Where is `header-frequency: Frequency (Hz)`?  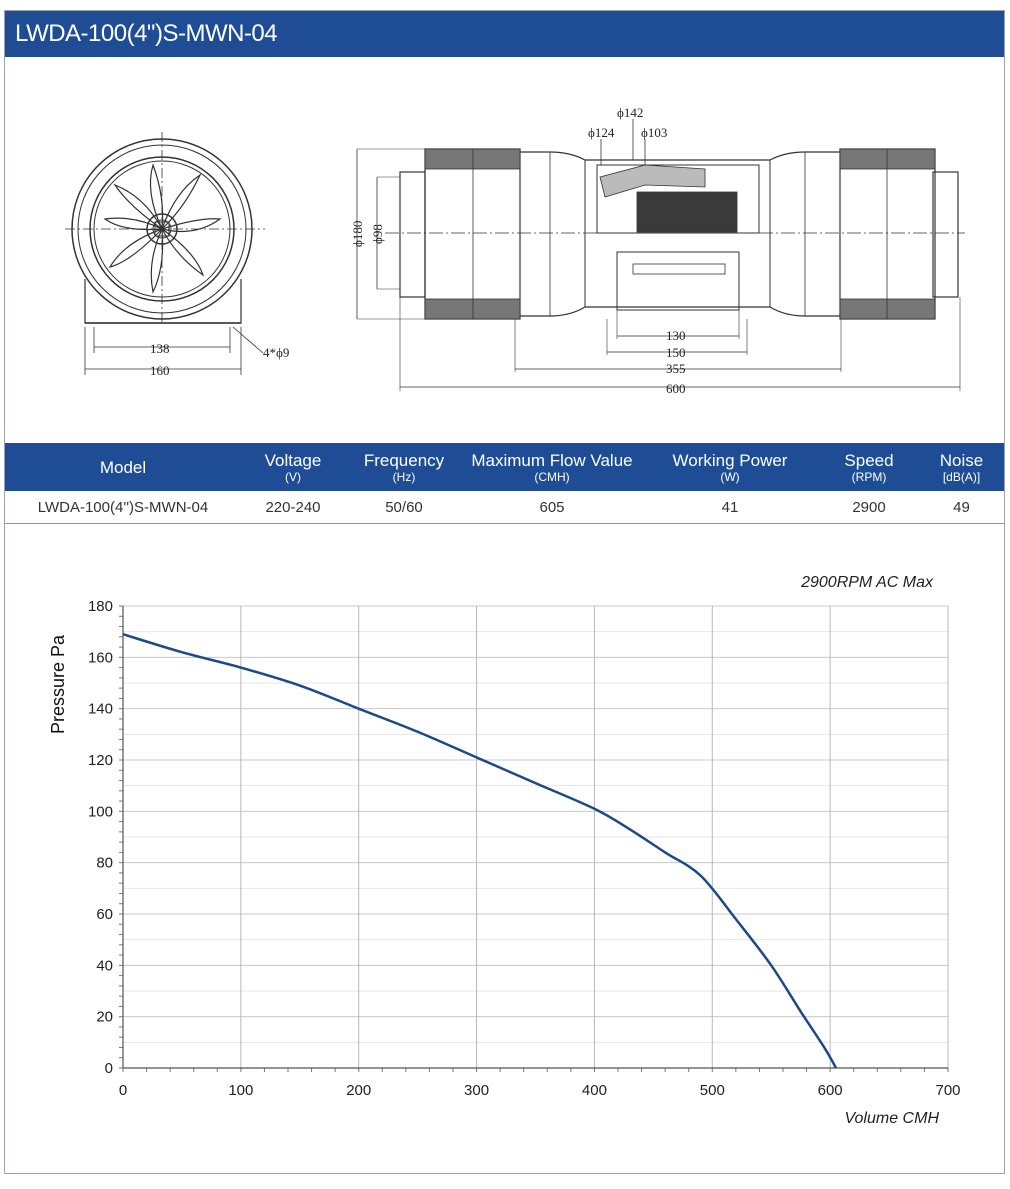 header-frequency: Frequency (Hz) is located at coordinates (404, 467).